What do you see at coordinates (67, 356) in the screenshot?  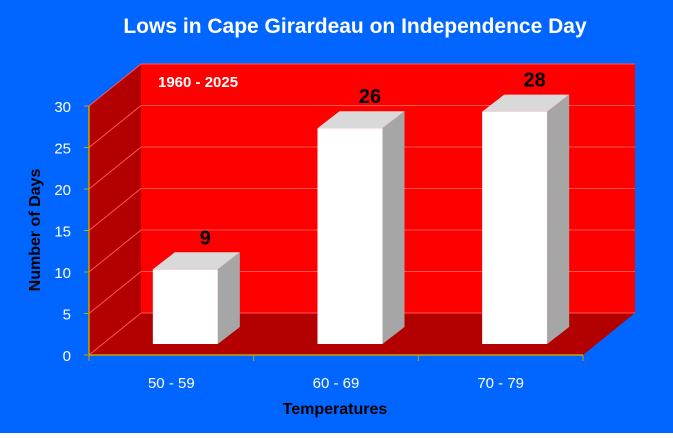 I see `y-tick-label: 0` at bounding box center [67, 356].